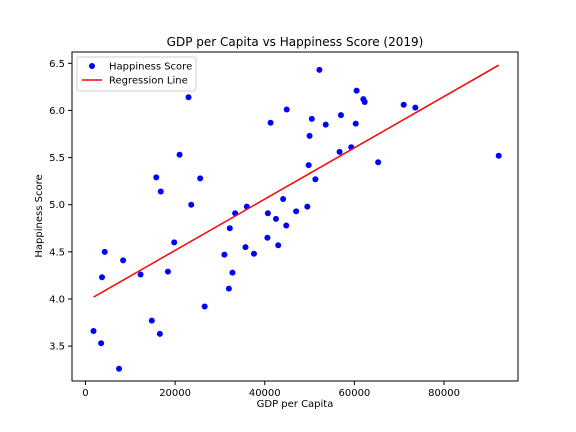 The image size is (576, 432). I want to click on legend-box, so click(136, 74).